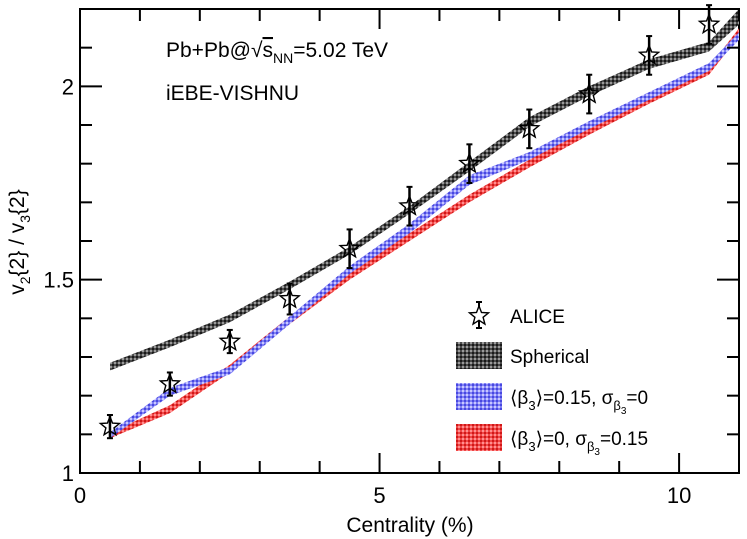 Image resolution: width=747 pixels, height=539 pixels. Describe the element at coordinates (479, 396) in the screenshot. I see `legend-beta015-swatch` at that location.